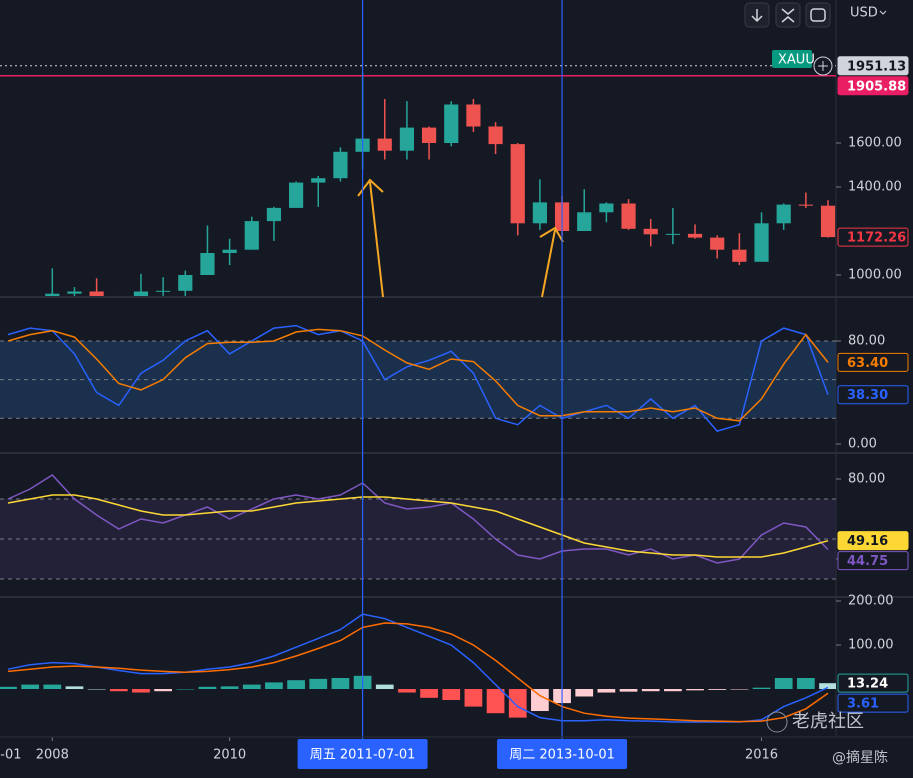 The image size is (913, 778). Describe the element at coordinates (876, 86) in the screenshot. I see `value-label: 1905.88` at that location.